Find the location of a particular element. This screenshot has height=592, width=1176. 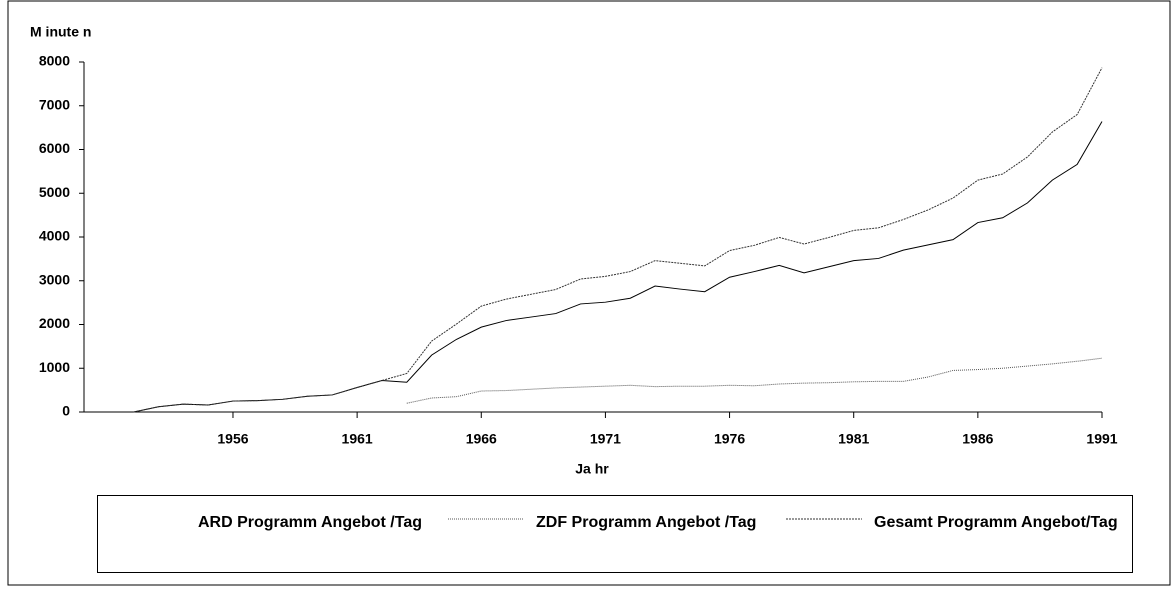

y-tick-label: 1000 is located at coordinates (54, 367).